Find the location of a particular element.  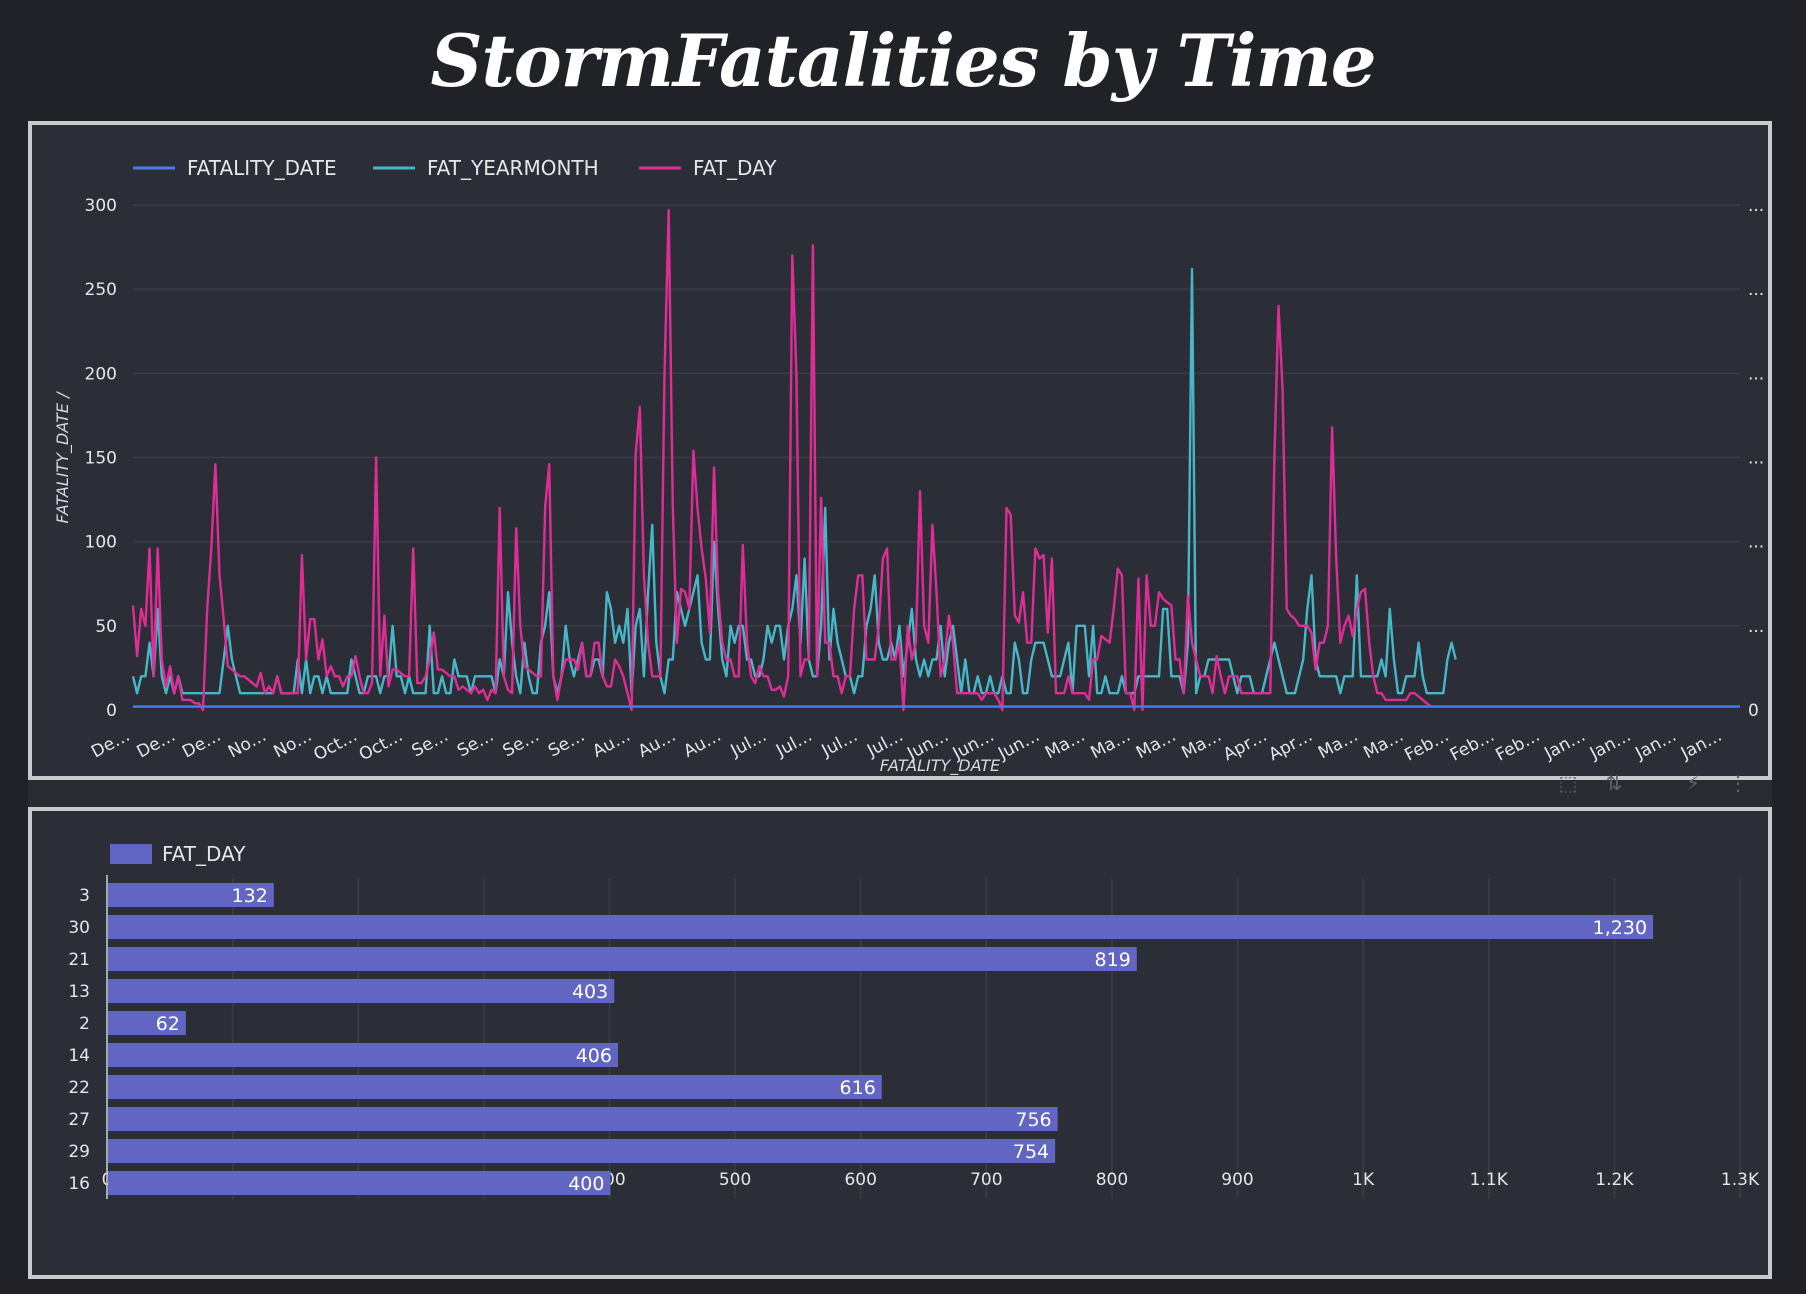

y-tick-label: 50 is located at coordinates (106, 627).